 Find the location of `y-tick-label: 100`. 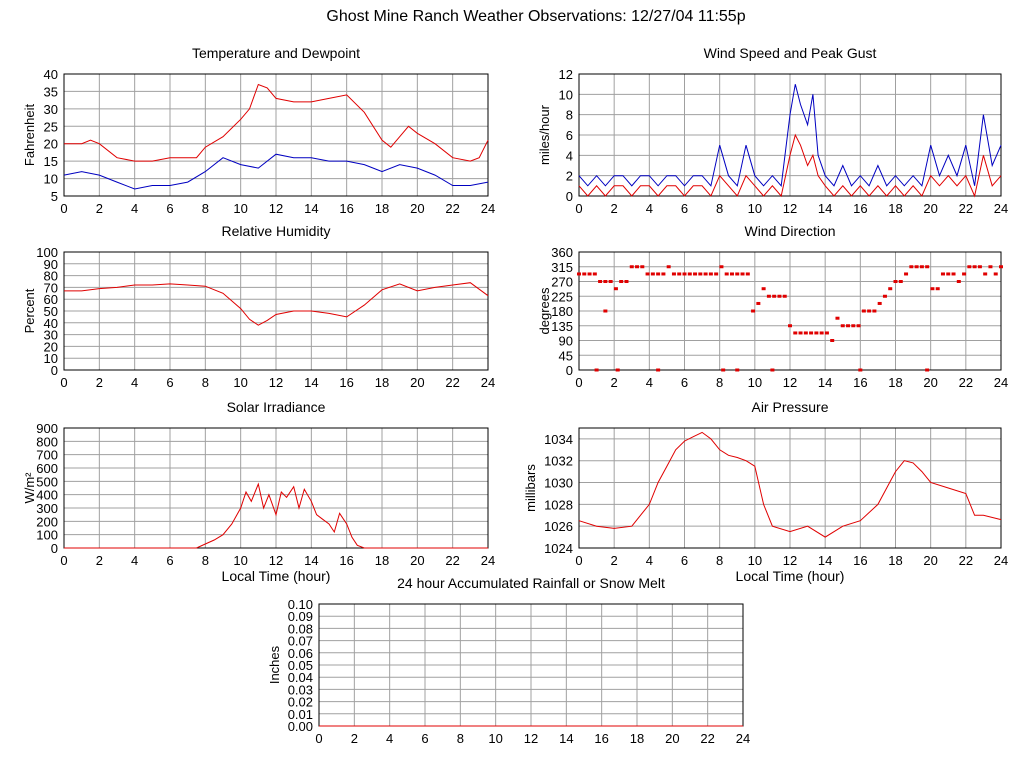

y-tick-label: 100 is located at coordinates (47, 535).